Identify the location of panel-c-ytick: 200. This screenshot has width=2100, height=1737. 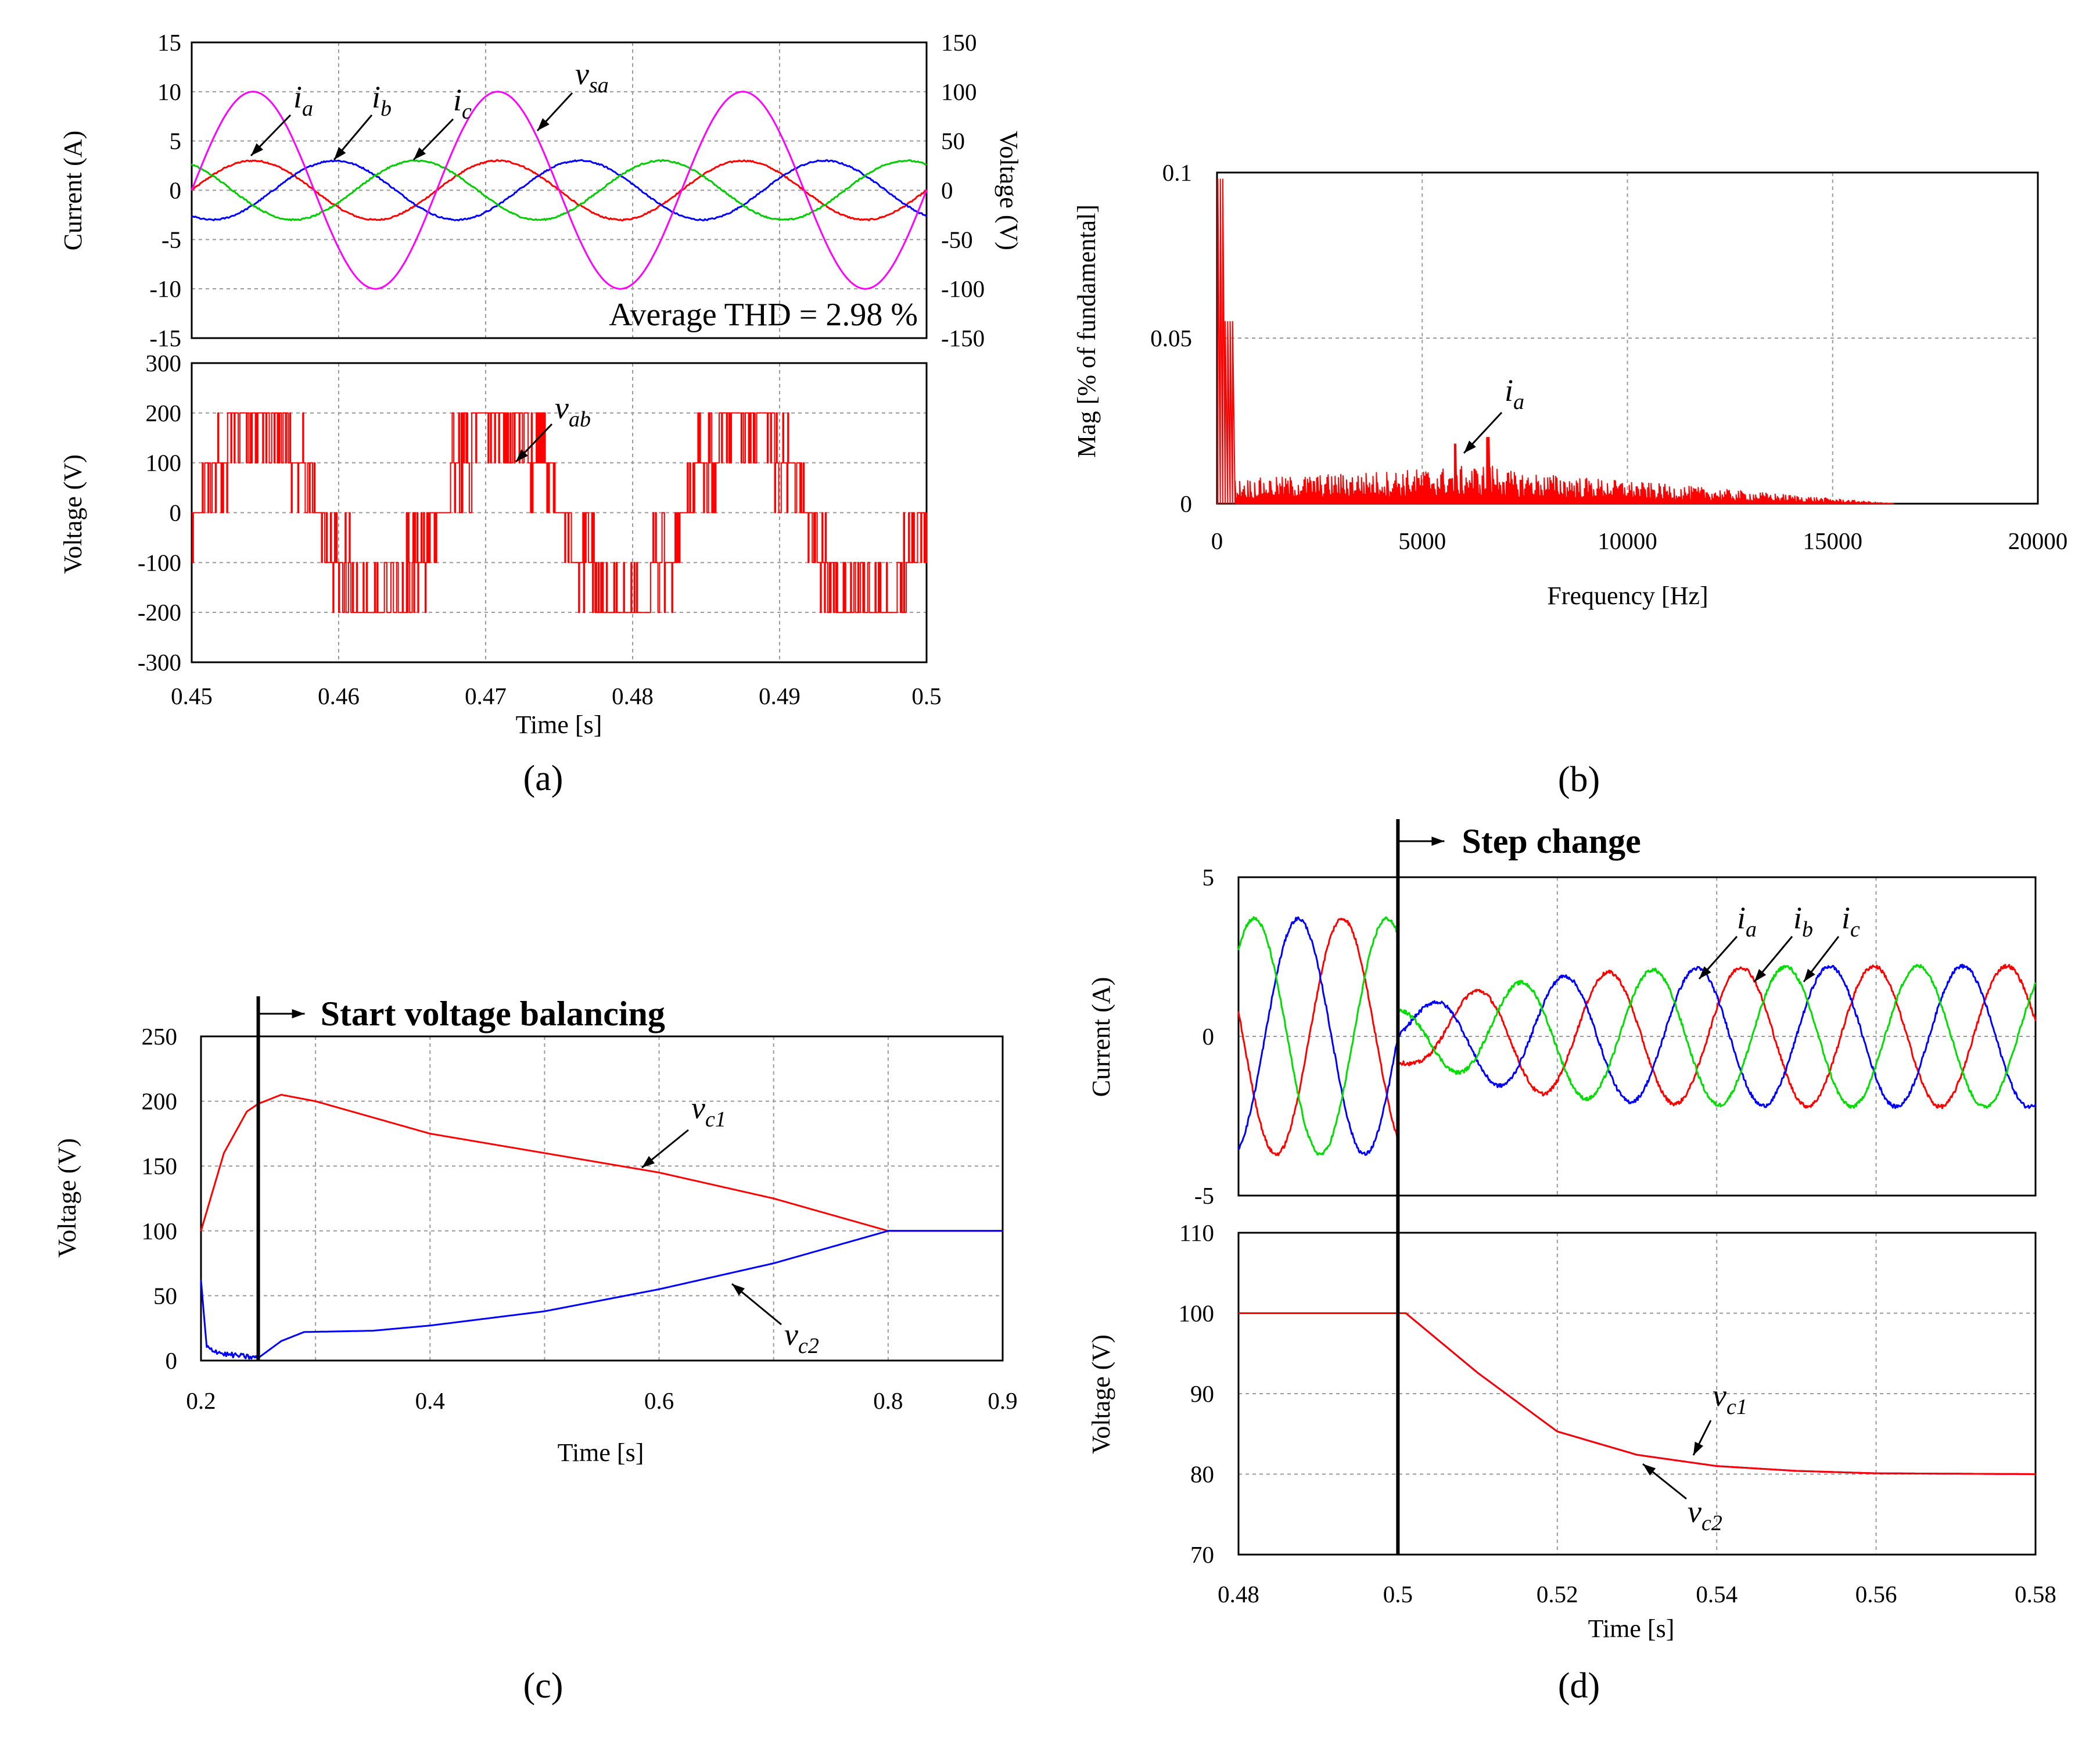
(160, 1101).